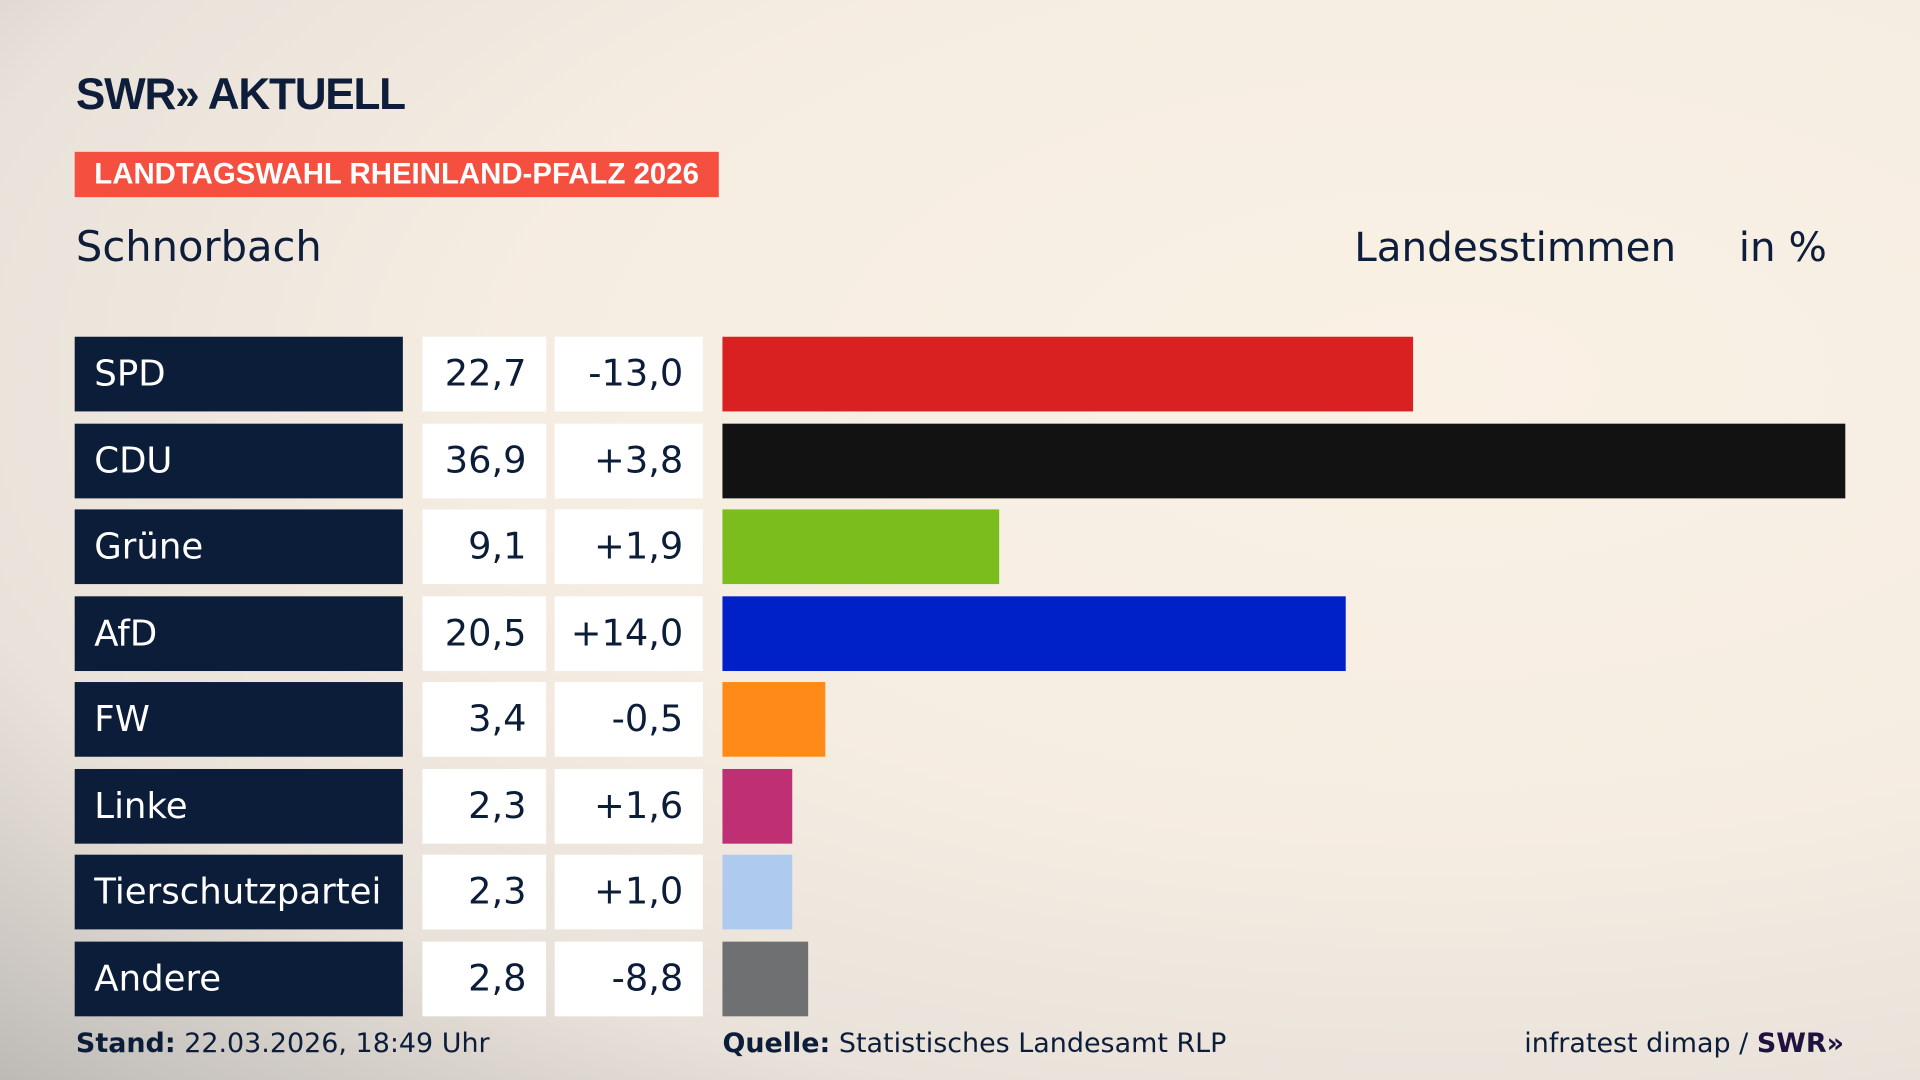 The height and width of the screenshot is (1080, 1920). Describe the element at coordinates (628, 978) in the screenshot. I see `diff-label: -8,8` at that location.